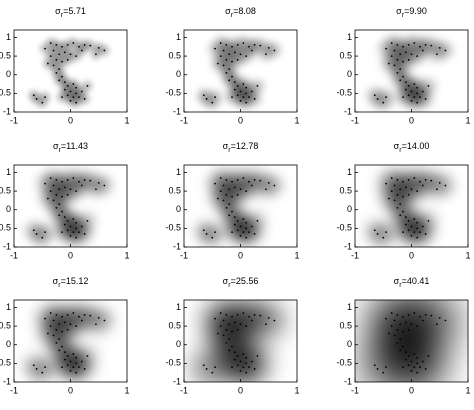 The height and width of the screenshot is (410, 474). I want to click on panel-title: σr=12.78, so click(241, 147).